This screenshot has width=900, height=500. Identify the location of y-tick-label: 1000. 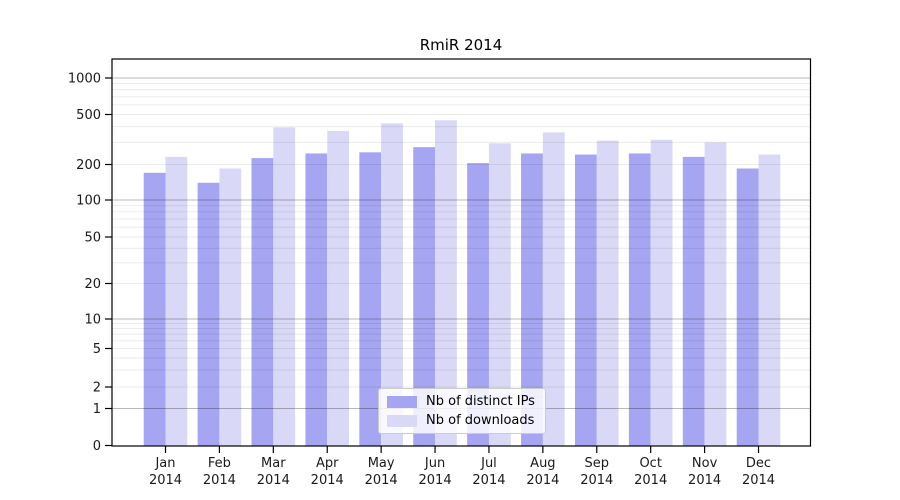
(84, 79).